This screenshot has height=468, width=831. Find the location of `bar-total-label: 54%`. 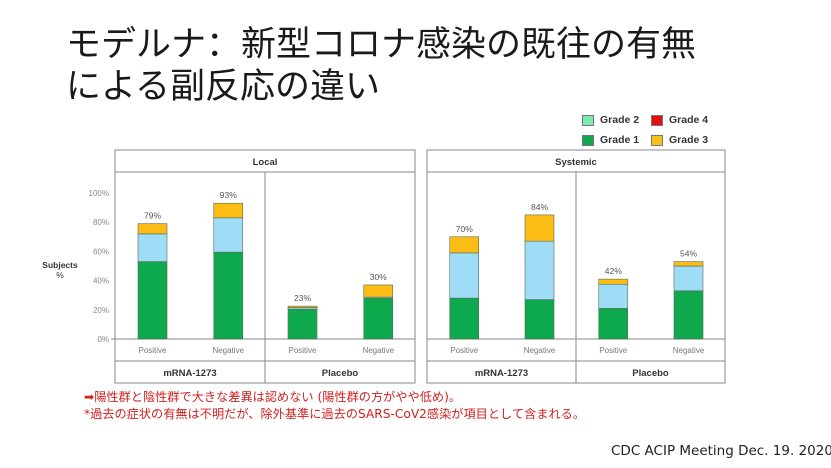

bar-total-label: 54% is located at coordinates (688, 254).